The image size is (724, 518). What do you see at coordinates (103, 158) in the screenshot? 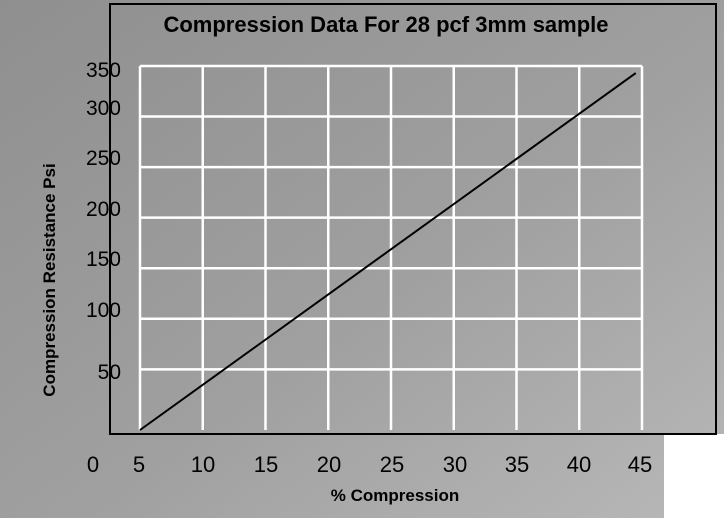
I see `y-tick-label: 250` at bounding box center [103, 158].